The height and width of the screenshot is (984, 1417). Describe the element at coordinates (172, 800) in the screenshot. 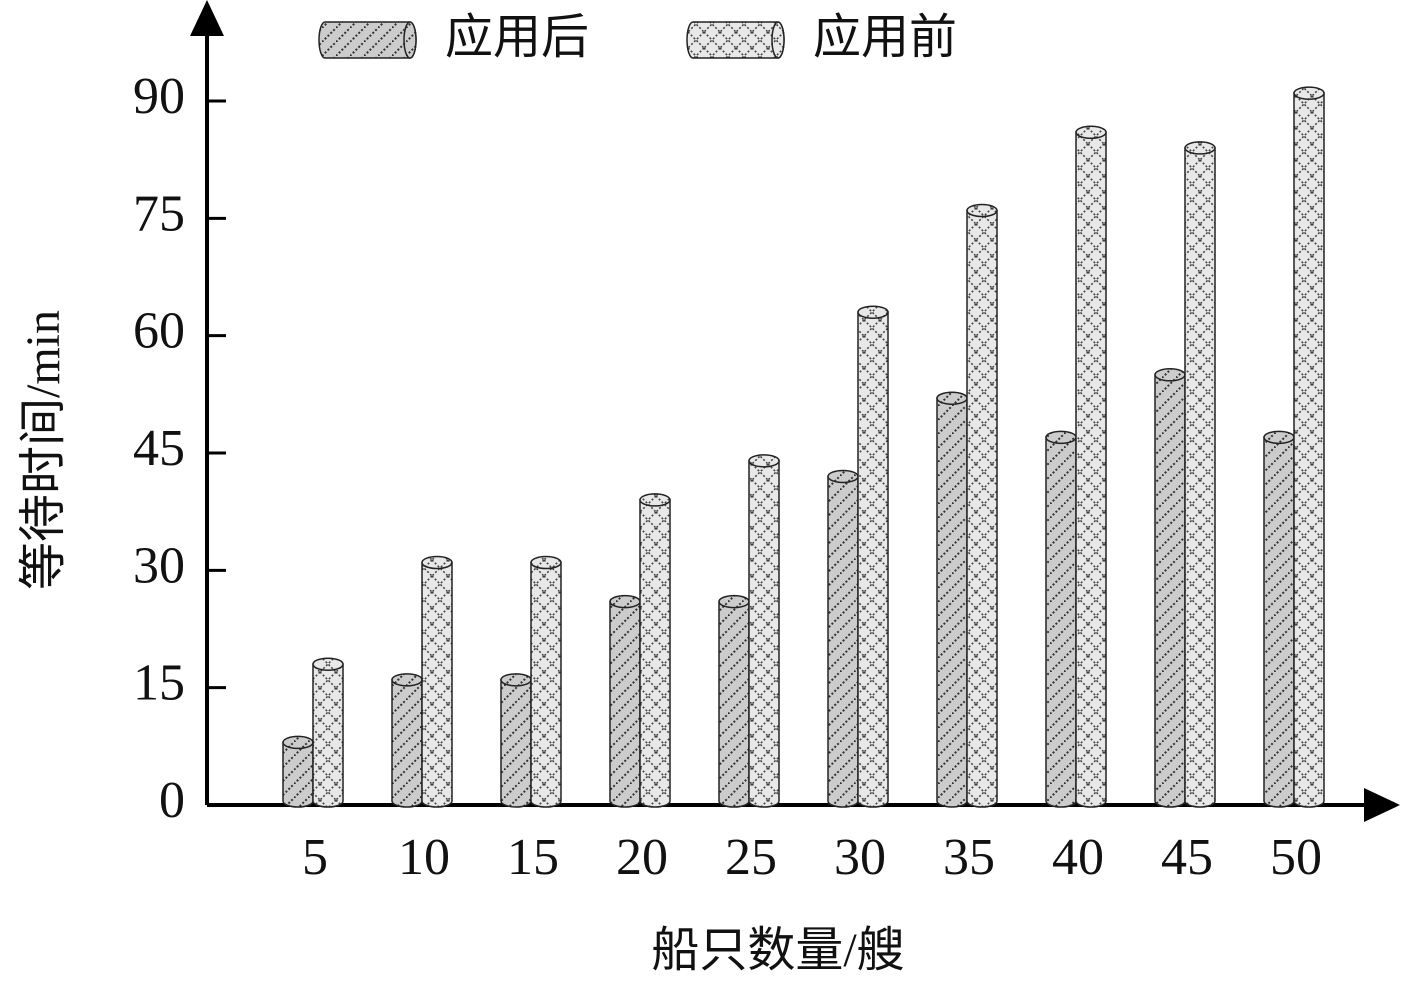

I see `y-tick-label: 0` at that location.